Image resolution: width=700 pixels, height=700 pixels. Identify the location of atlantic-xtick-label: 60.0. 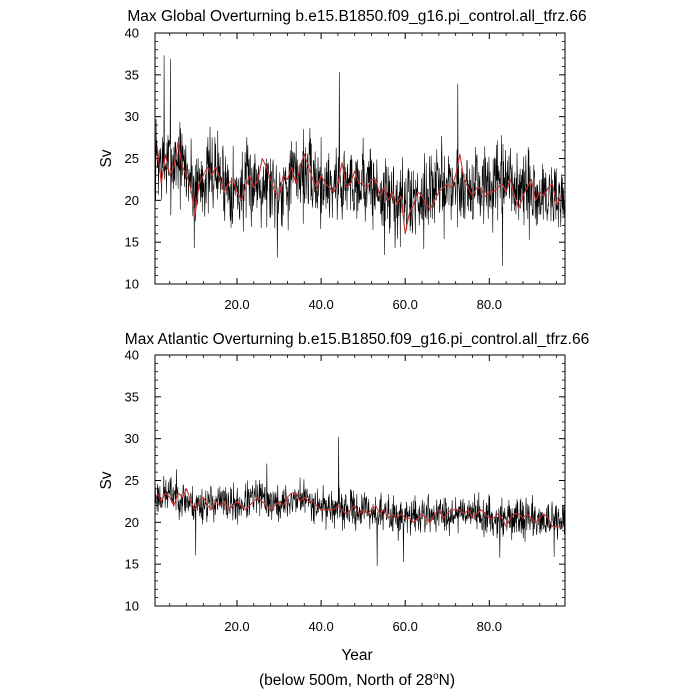
(405, 626).